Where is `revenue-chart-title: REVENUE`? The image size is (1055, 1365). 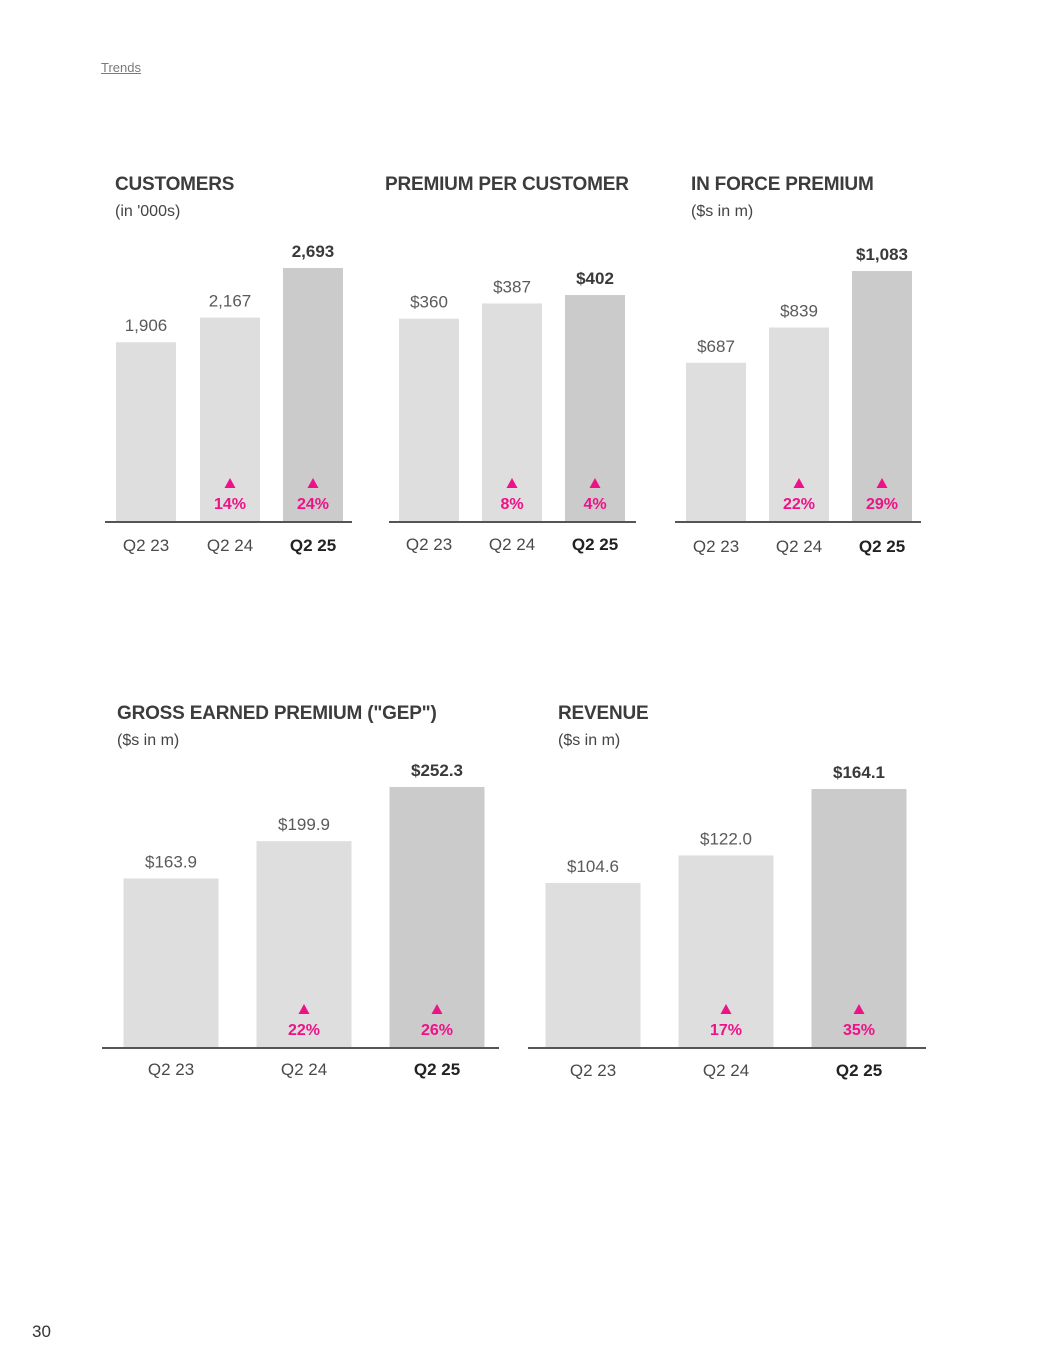
revenue-chart-title: REVENUE is located at coordinates (603, 713).